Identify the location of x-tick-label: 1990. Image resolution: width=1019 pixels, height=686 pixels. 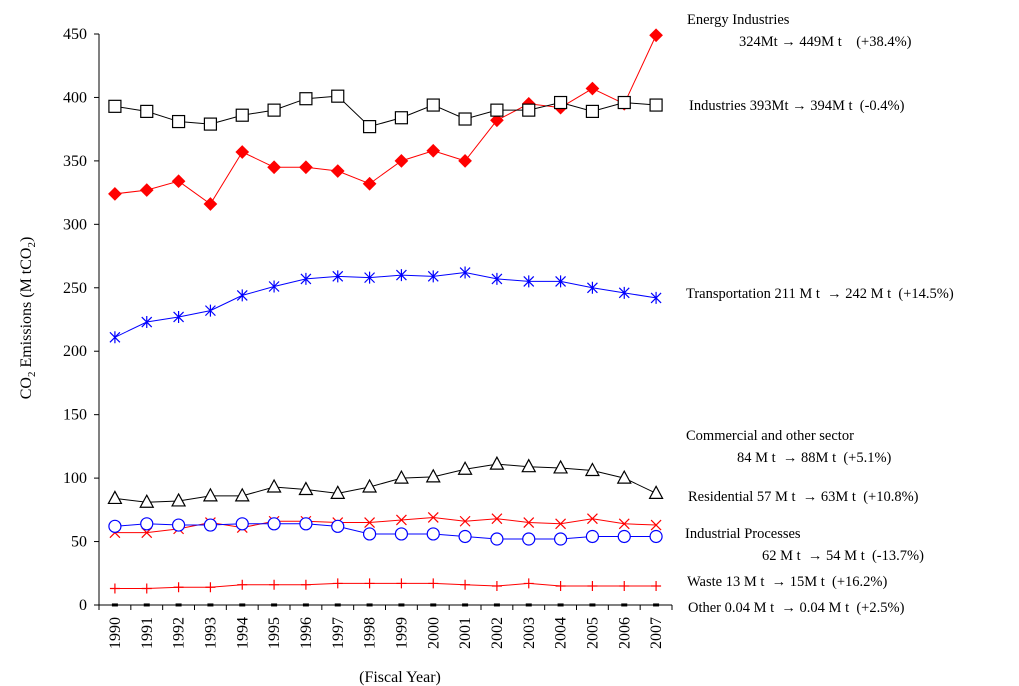
(115, 633).